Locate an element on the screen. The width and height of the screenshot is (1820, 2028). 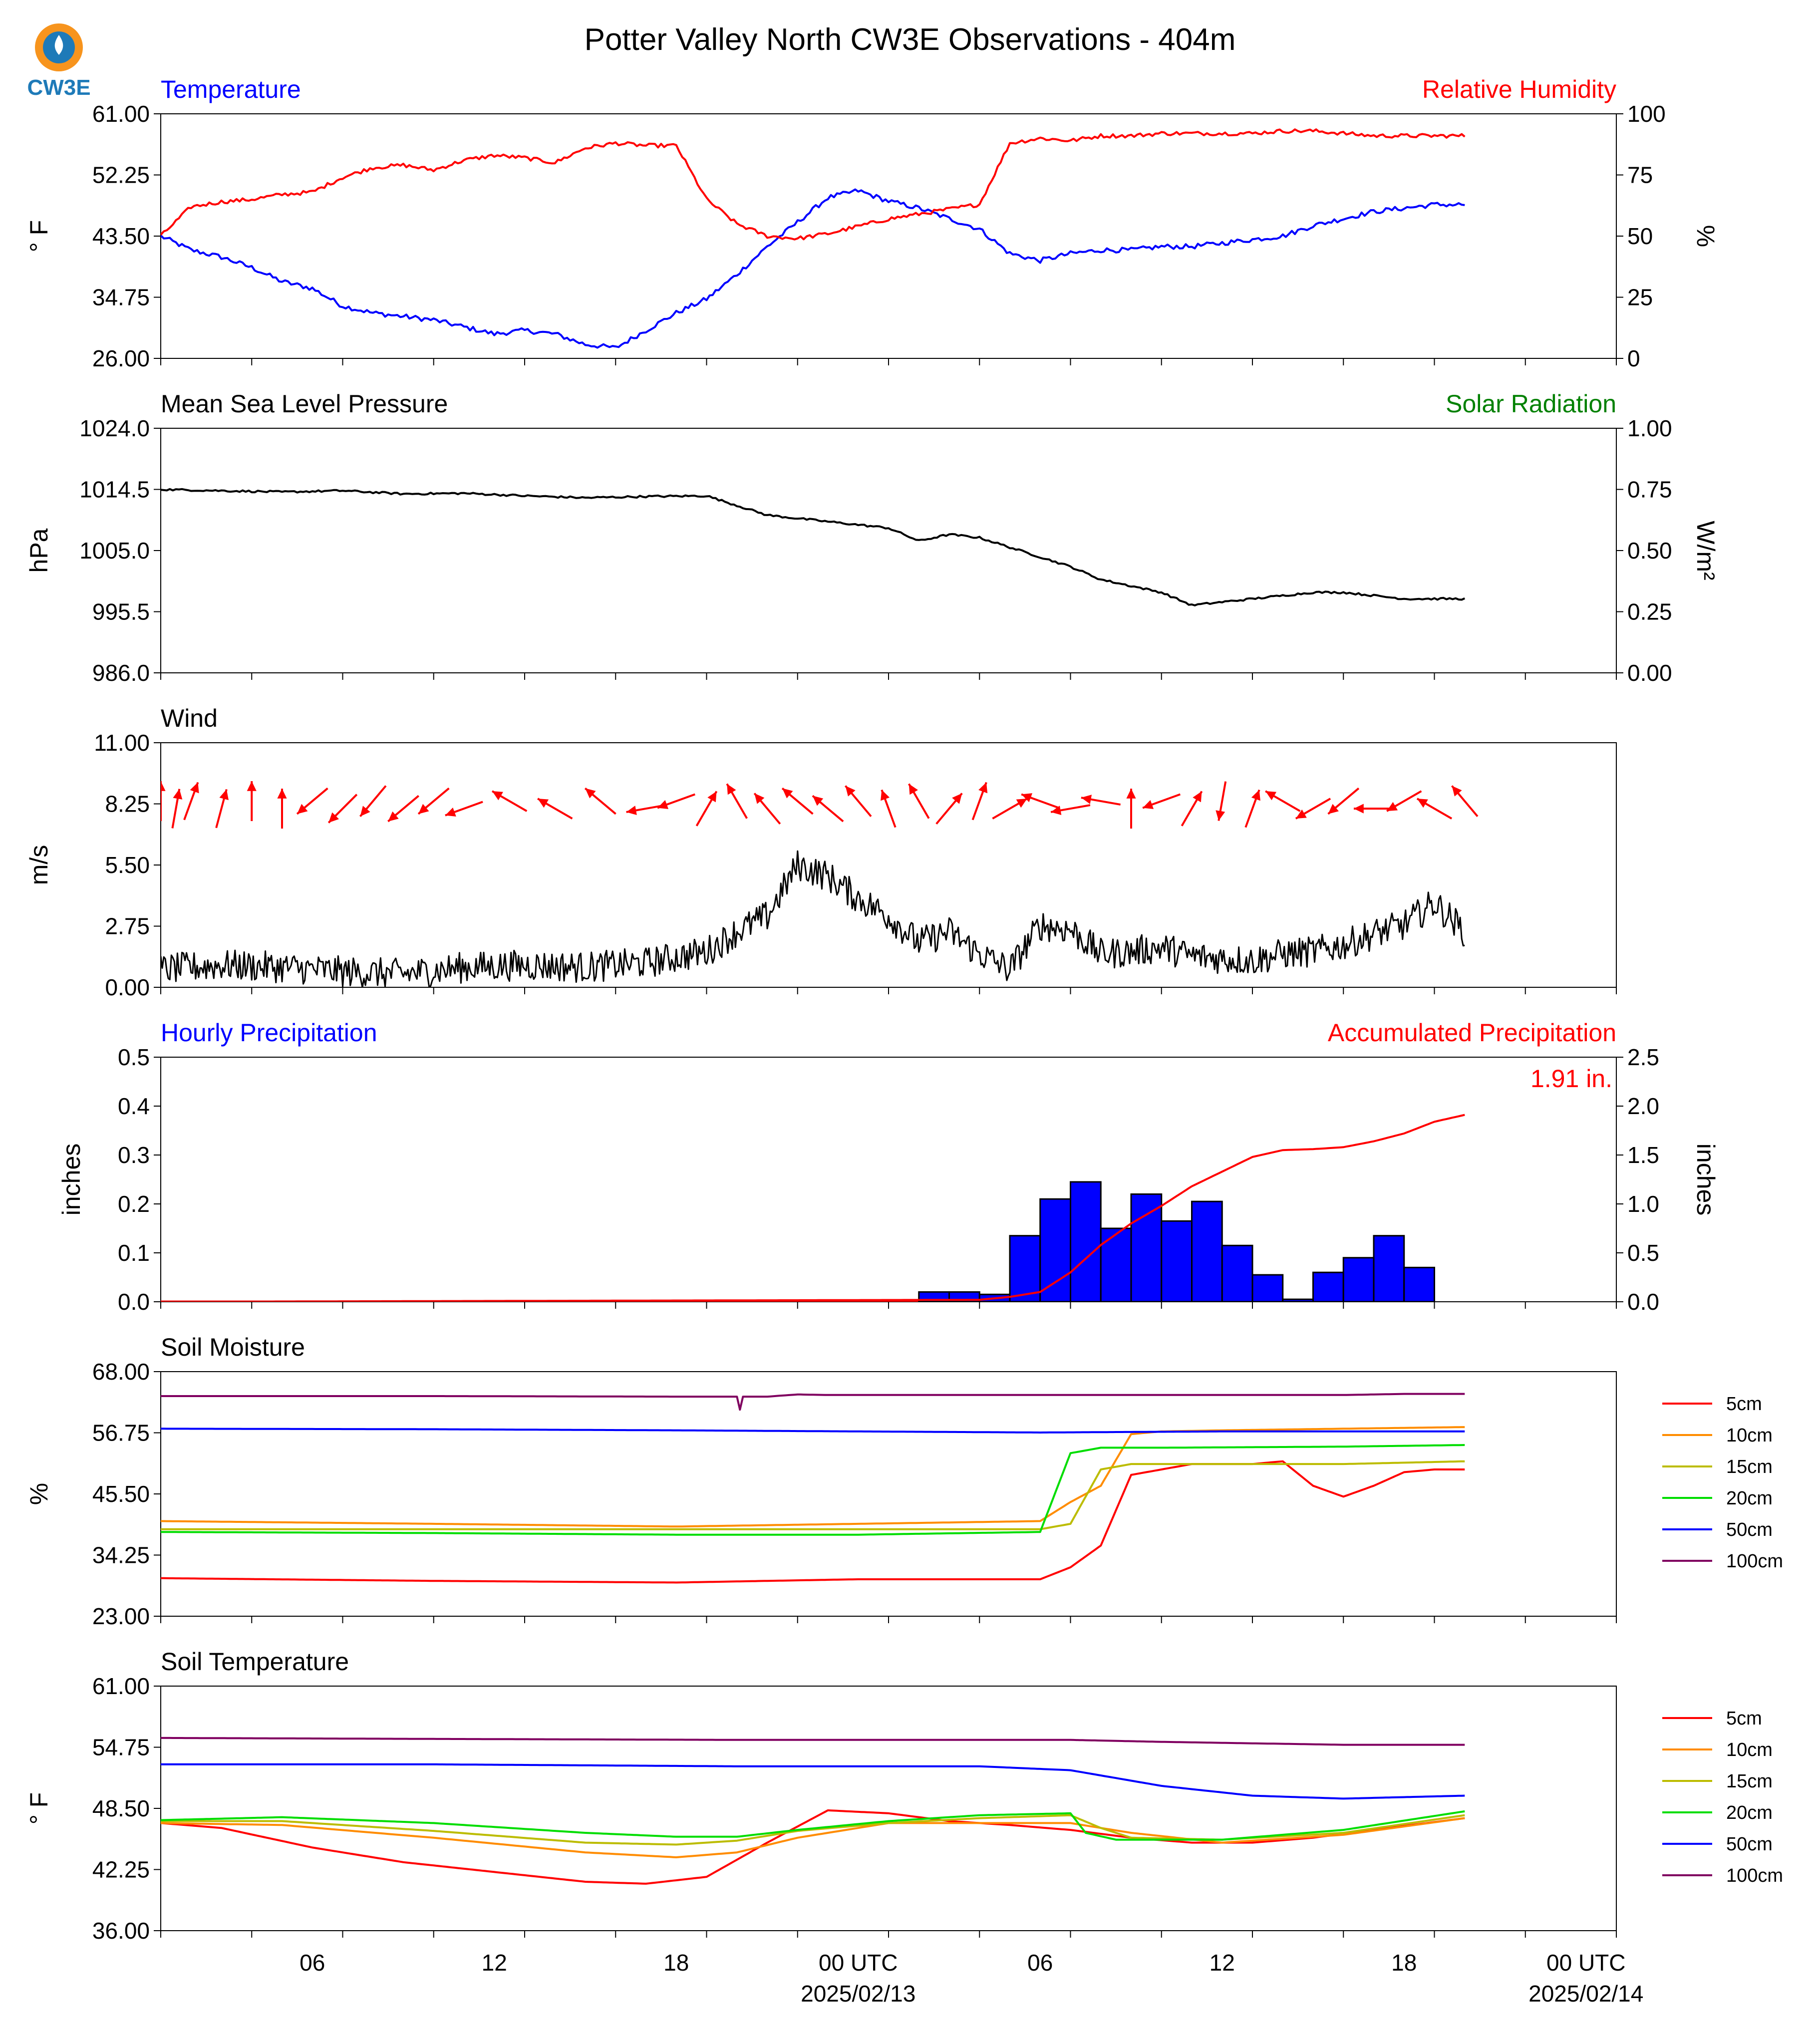
panel-right-title: Relative Humidity is located at coordinates (1519, 89).